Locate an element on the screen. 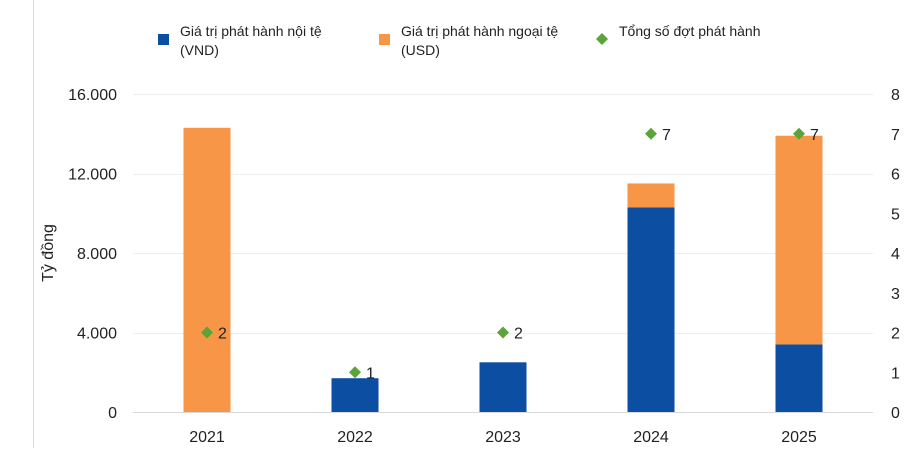  y-tick-label: 12.000 is located at coordinates (92, 175).